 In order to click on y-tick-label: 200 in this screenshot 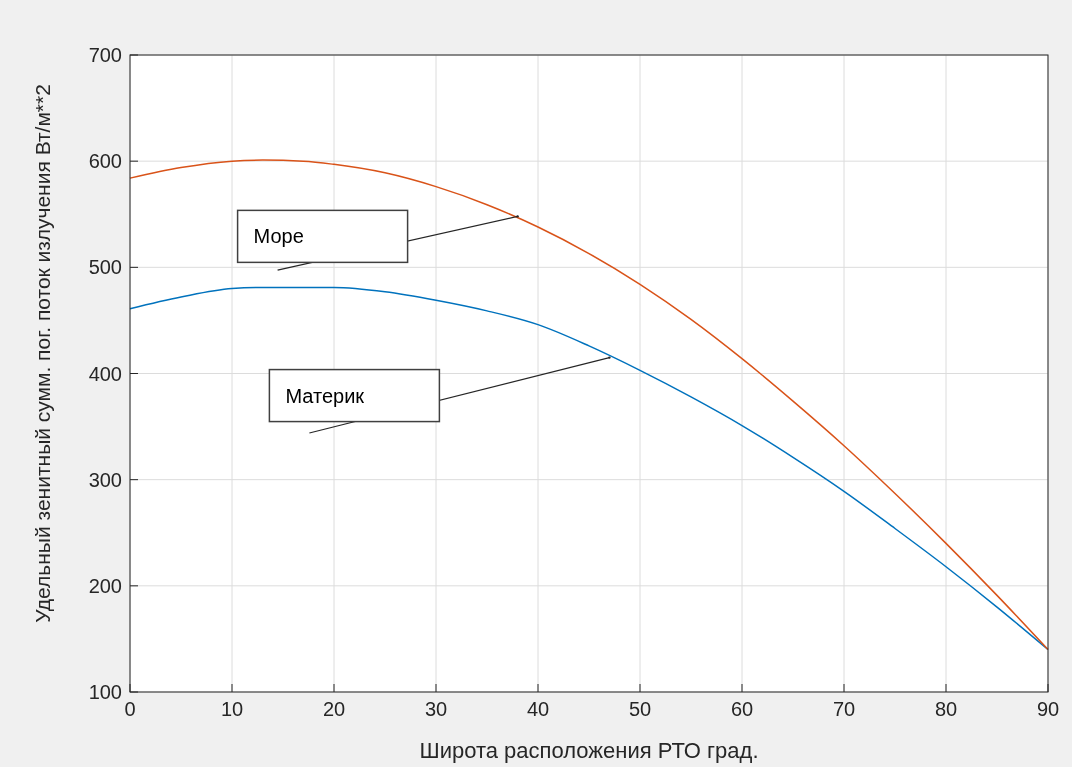, I will do `click(105, 585)`.